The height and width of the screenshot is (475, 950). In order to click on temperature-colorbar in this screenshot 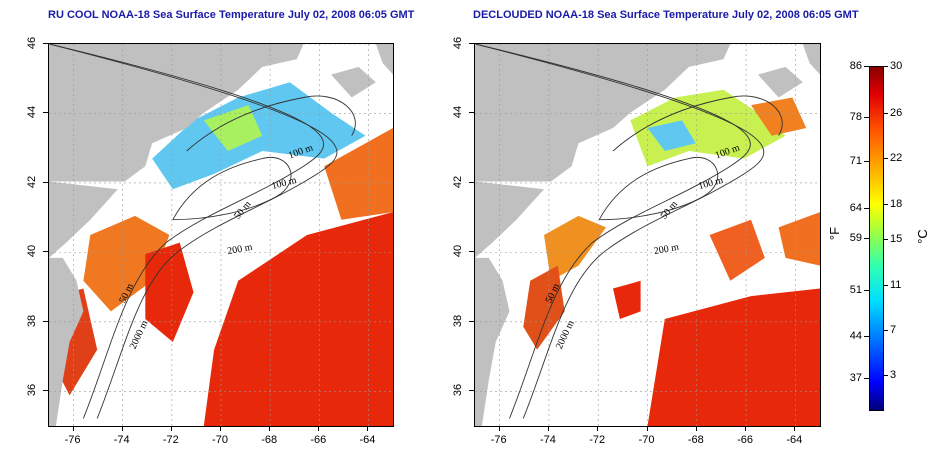, I will do `click(876, 238)`.